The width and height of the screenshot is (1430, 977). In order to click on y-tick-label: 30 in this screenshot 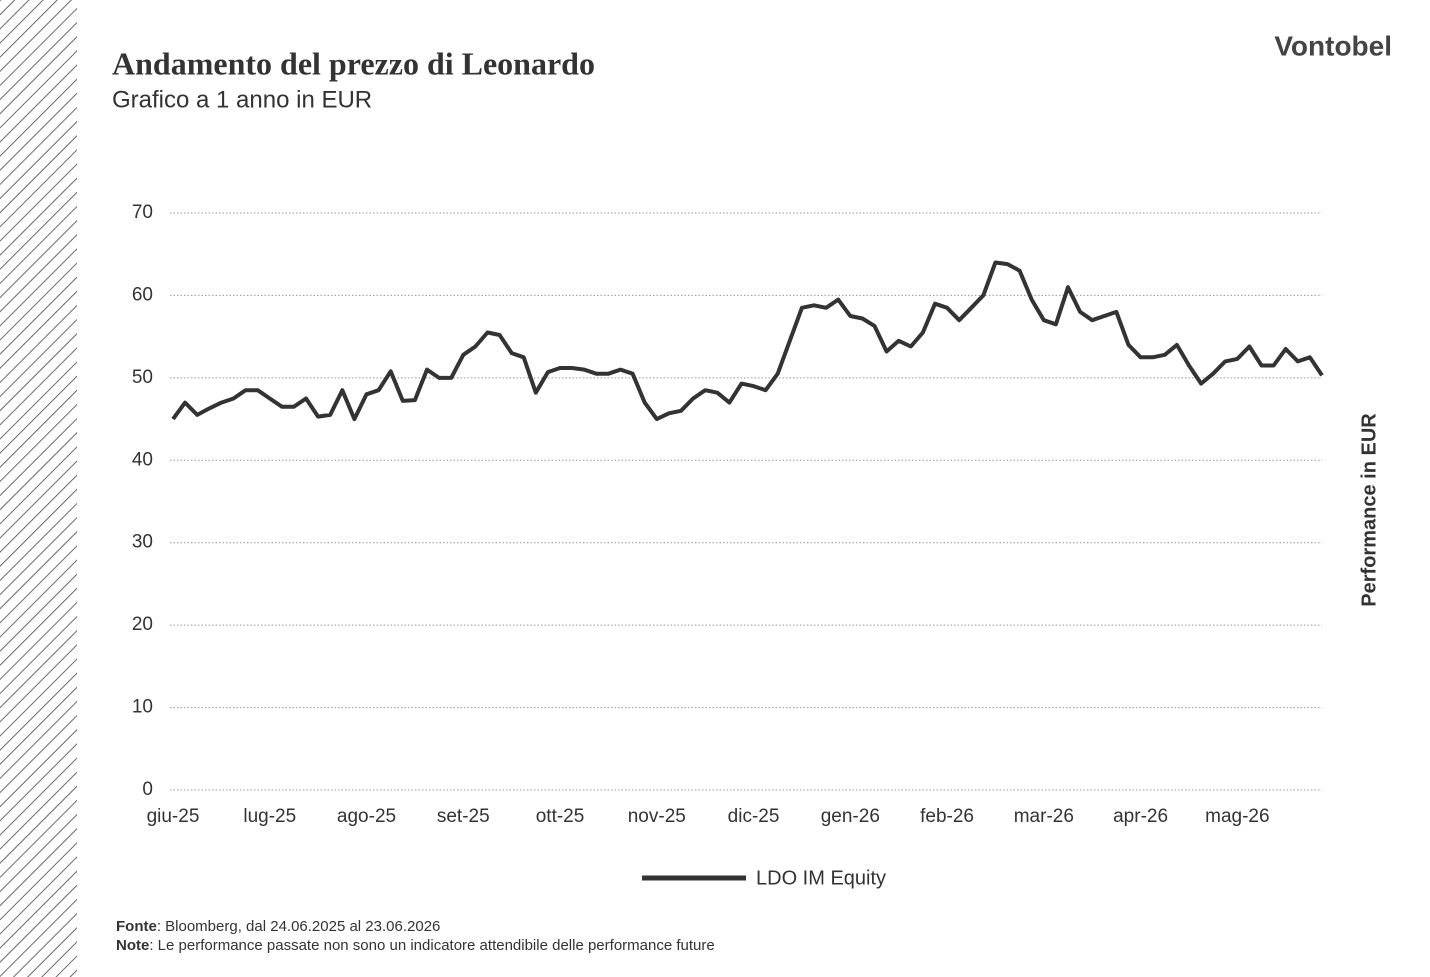, I will do `click(142, 542)`.